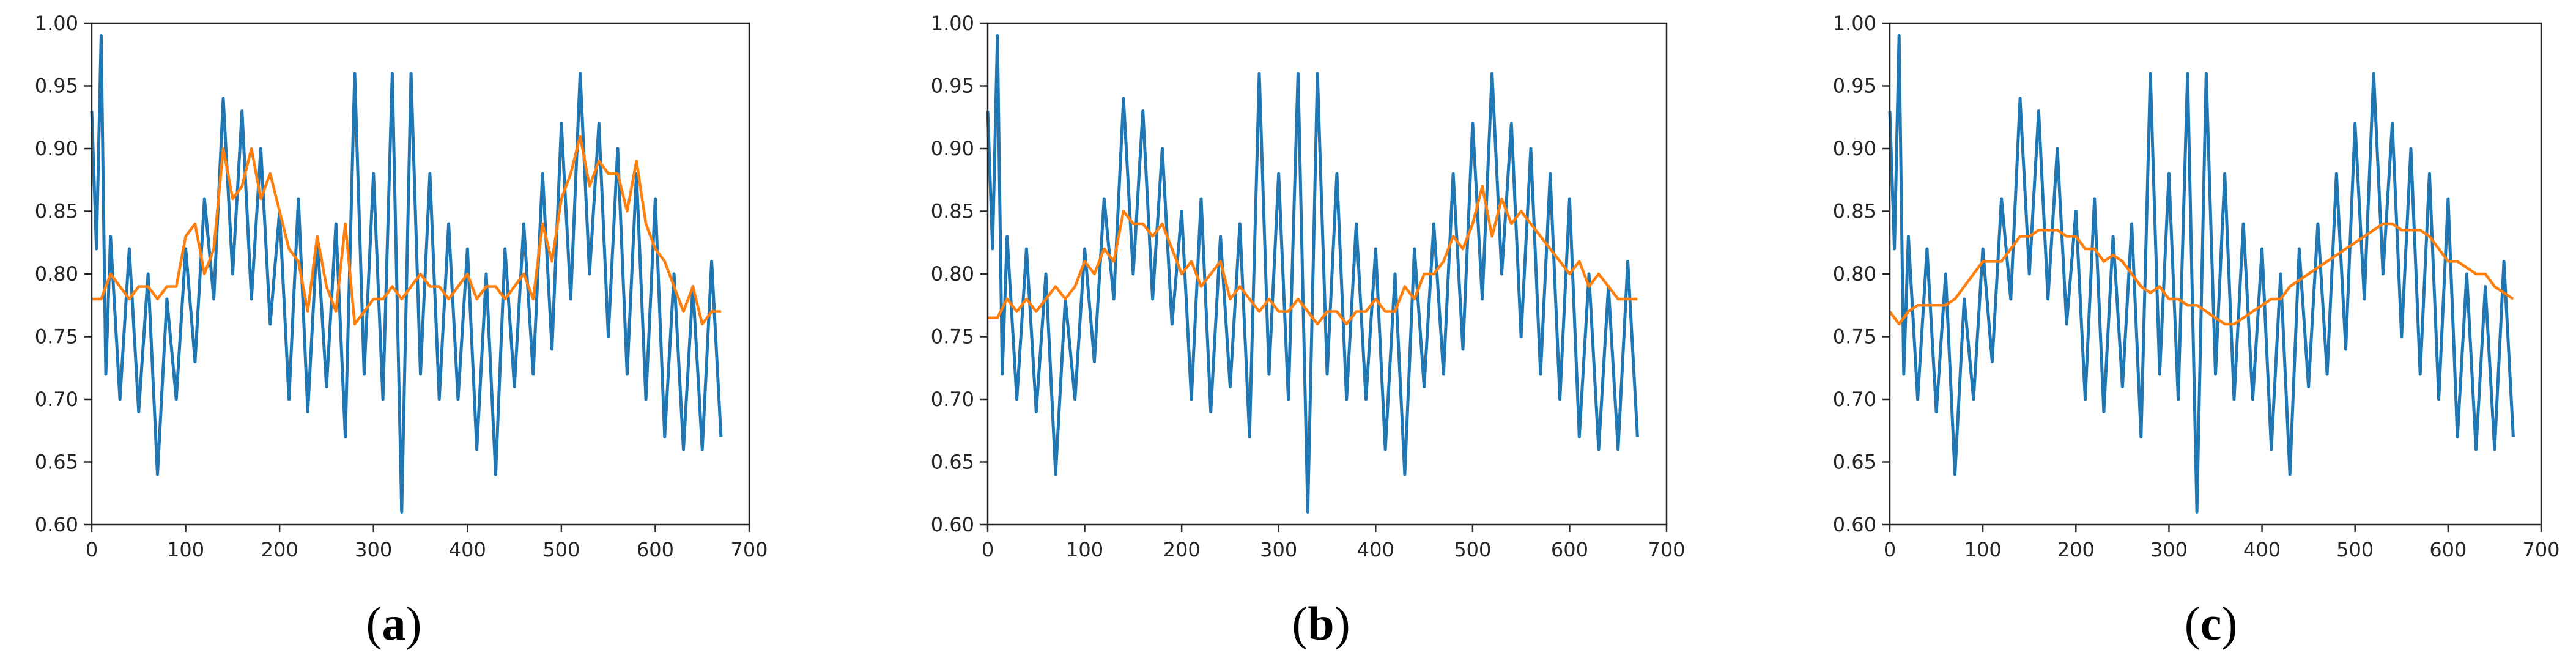 The height and width of the screenshot is (672, 2576). I want to click on caption-c-label: c, so click(2211, 623).